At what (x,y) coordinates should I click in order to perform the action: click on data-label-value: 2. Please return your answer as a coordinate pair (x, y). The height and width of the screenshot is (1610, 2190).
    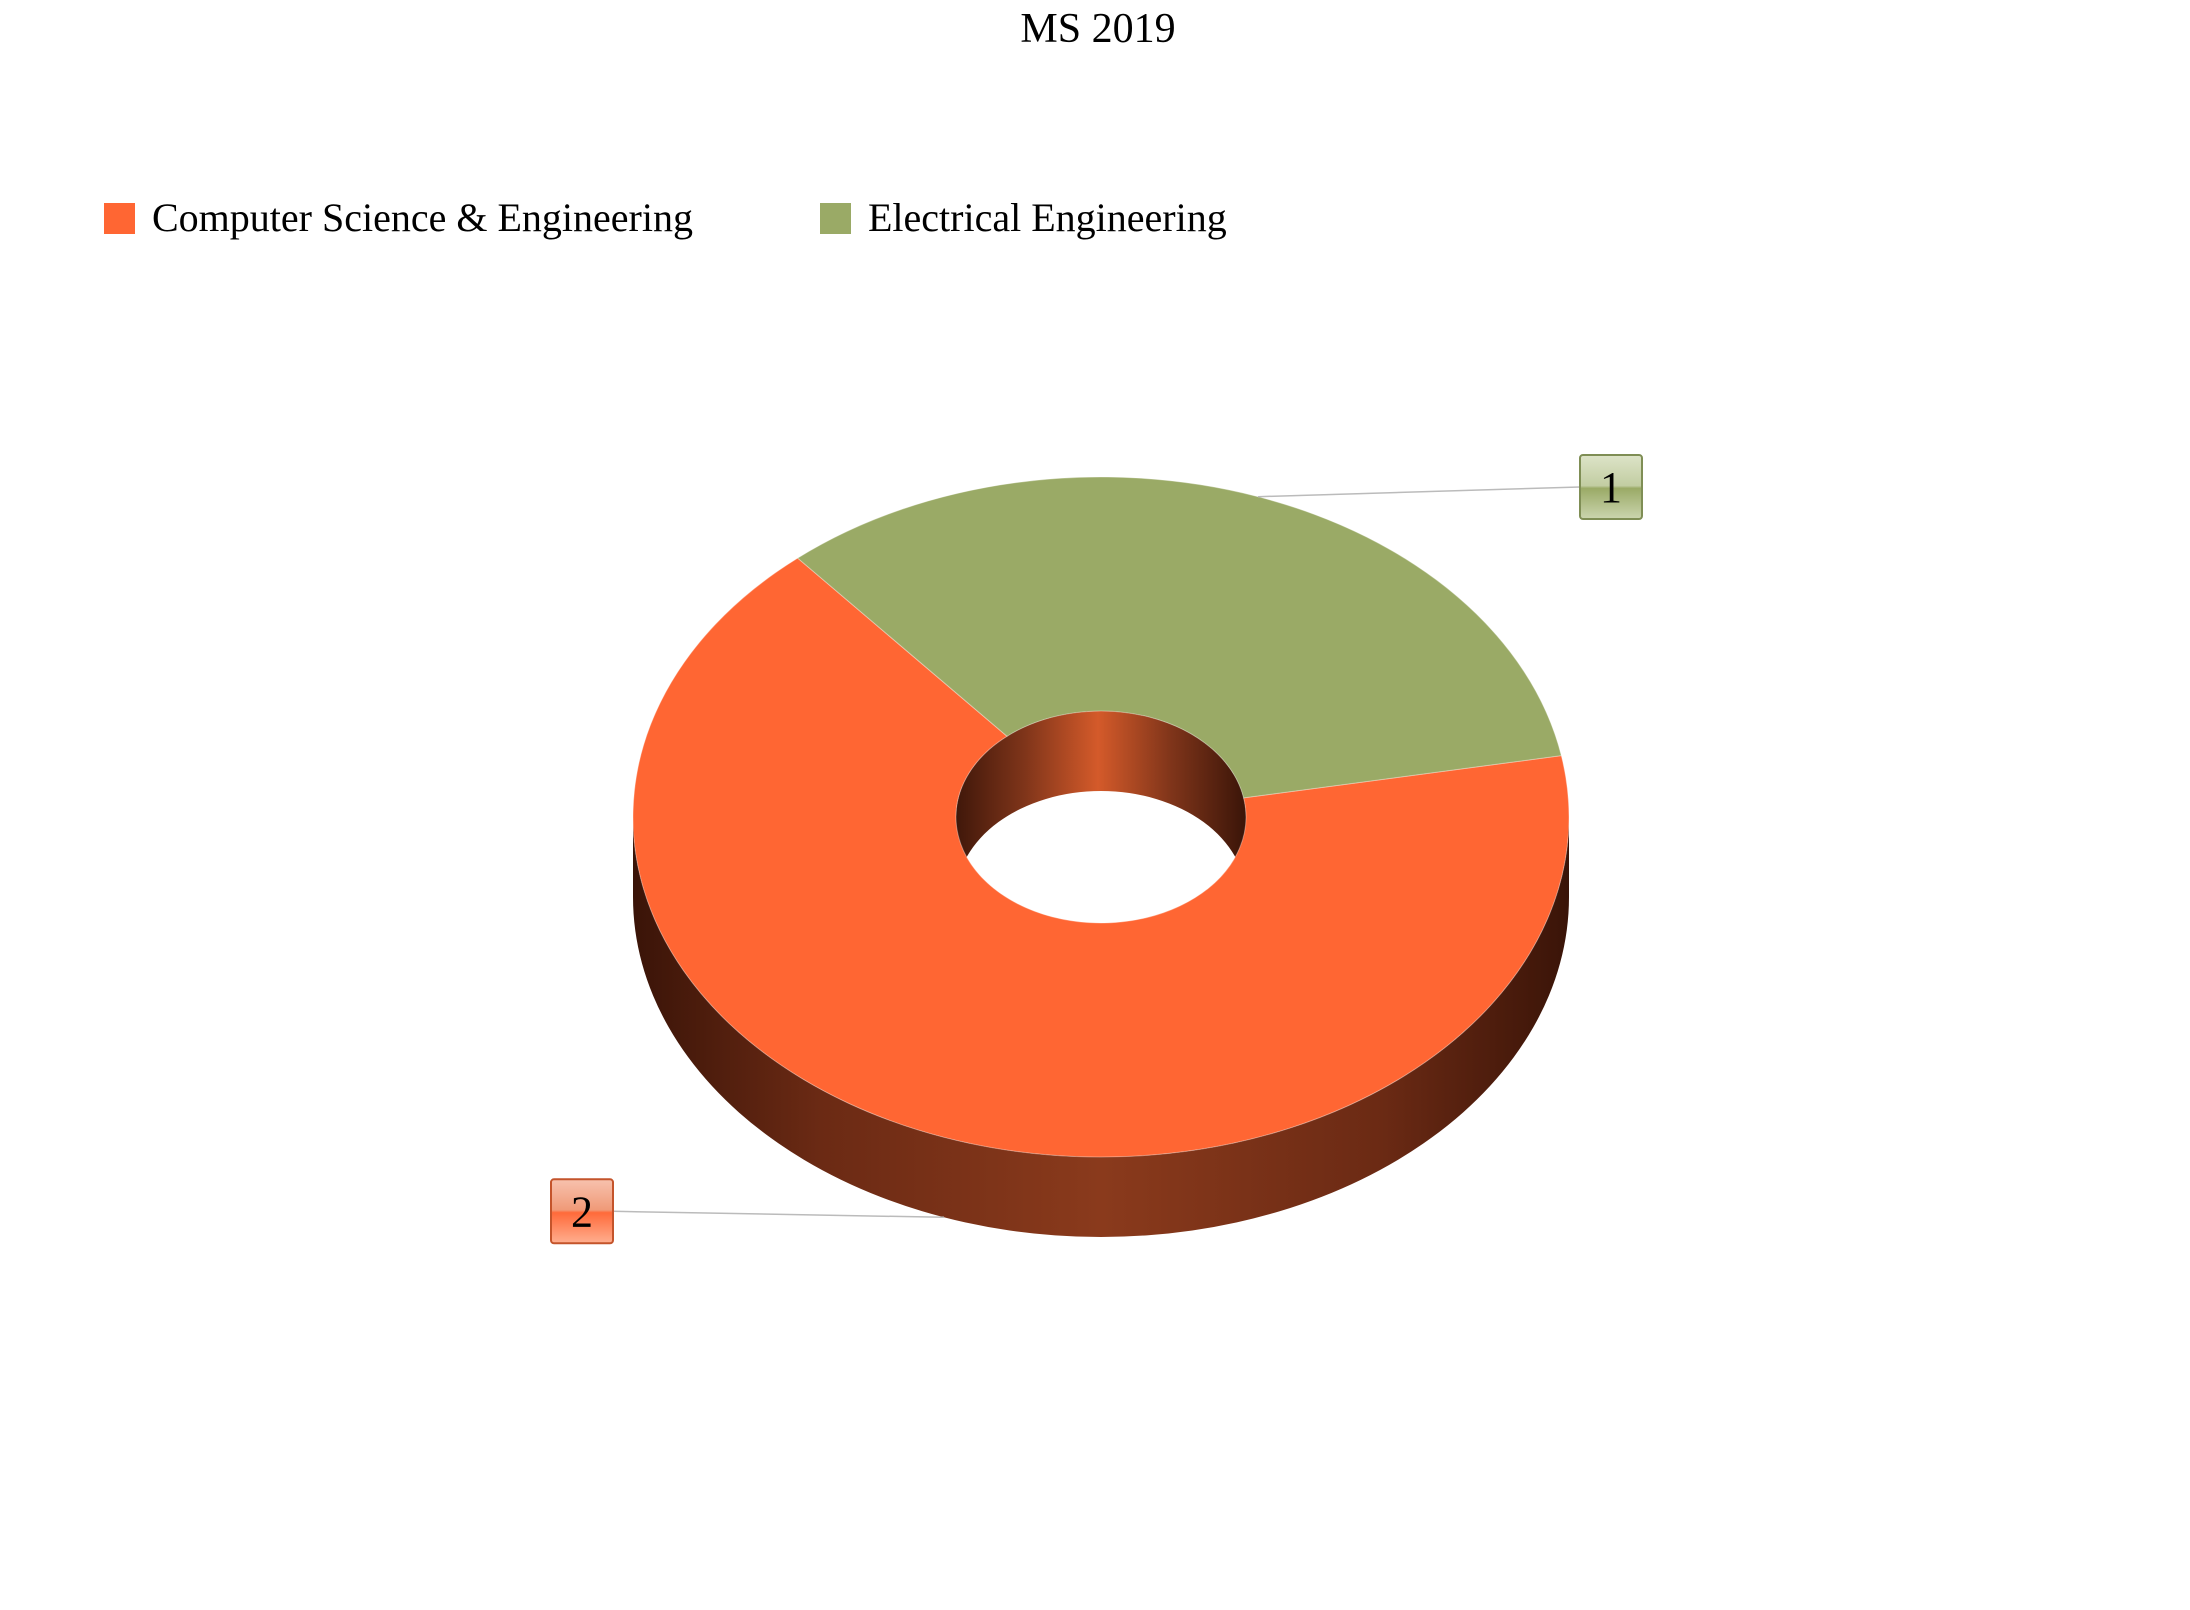
    Looking at the image, I should click on (582, 1211).